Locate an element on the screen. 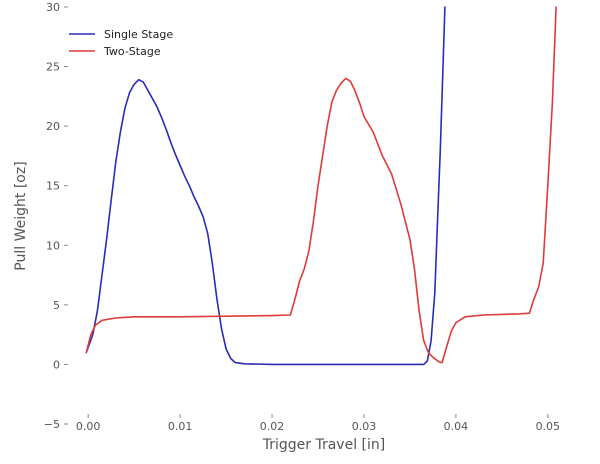 The image size is (600, 464). legend-label-single-stage: Single Stage is located at coordinates (138, 34).